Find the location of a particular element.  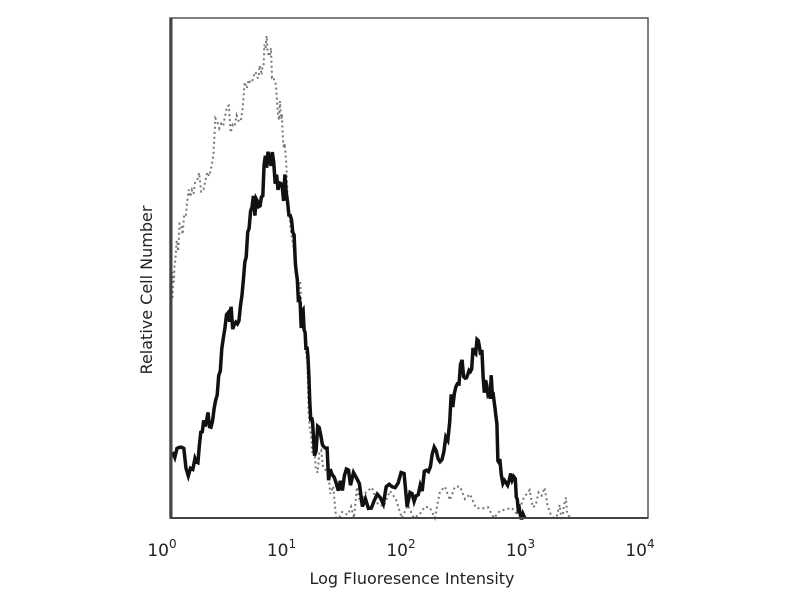

x-tick-label: 10³ is located at coordinates (520, 549).